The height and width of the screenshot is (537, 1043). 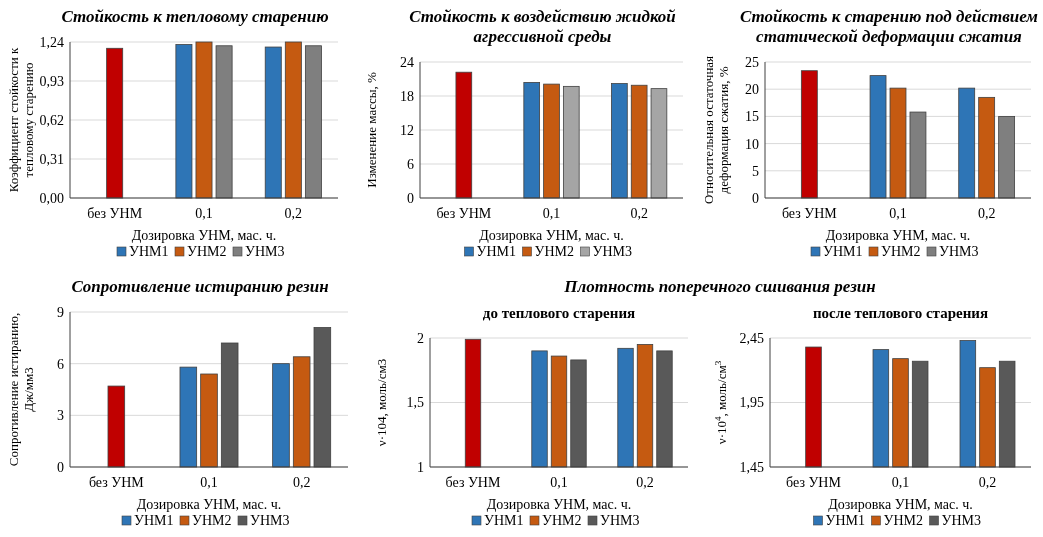 What do you see at coordinates (752, 117) in the screenshot?
I see `y-tick-label: 15` at bounding box center [752, 117].